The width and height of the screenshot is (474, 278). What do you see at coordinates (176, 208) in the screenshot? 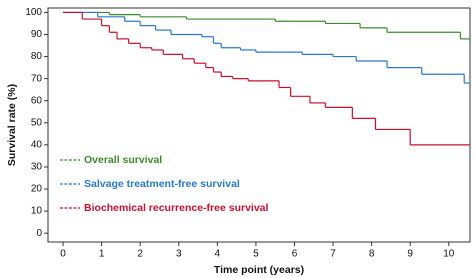
I see `legend-label: Biochemical recurrence-free survival` at bounding box center [176, 208].